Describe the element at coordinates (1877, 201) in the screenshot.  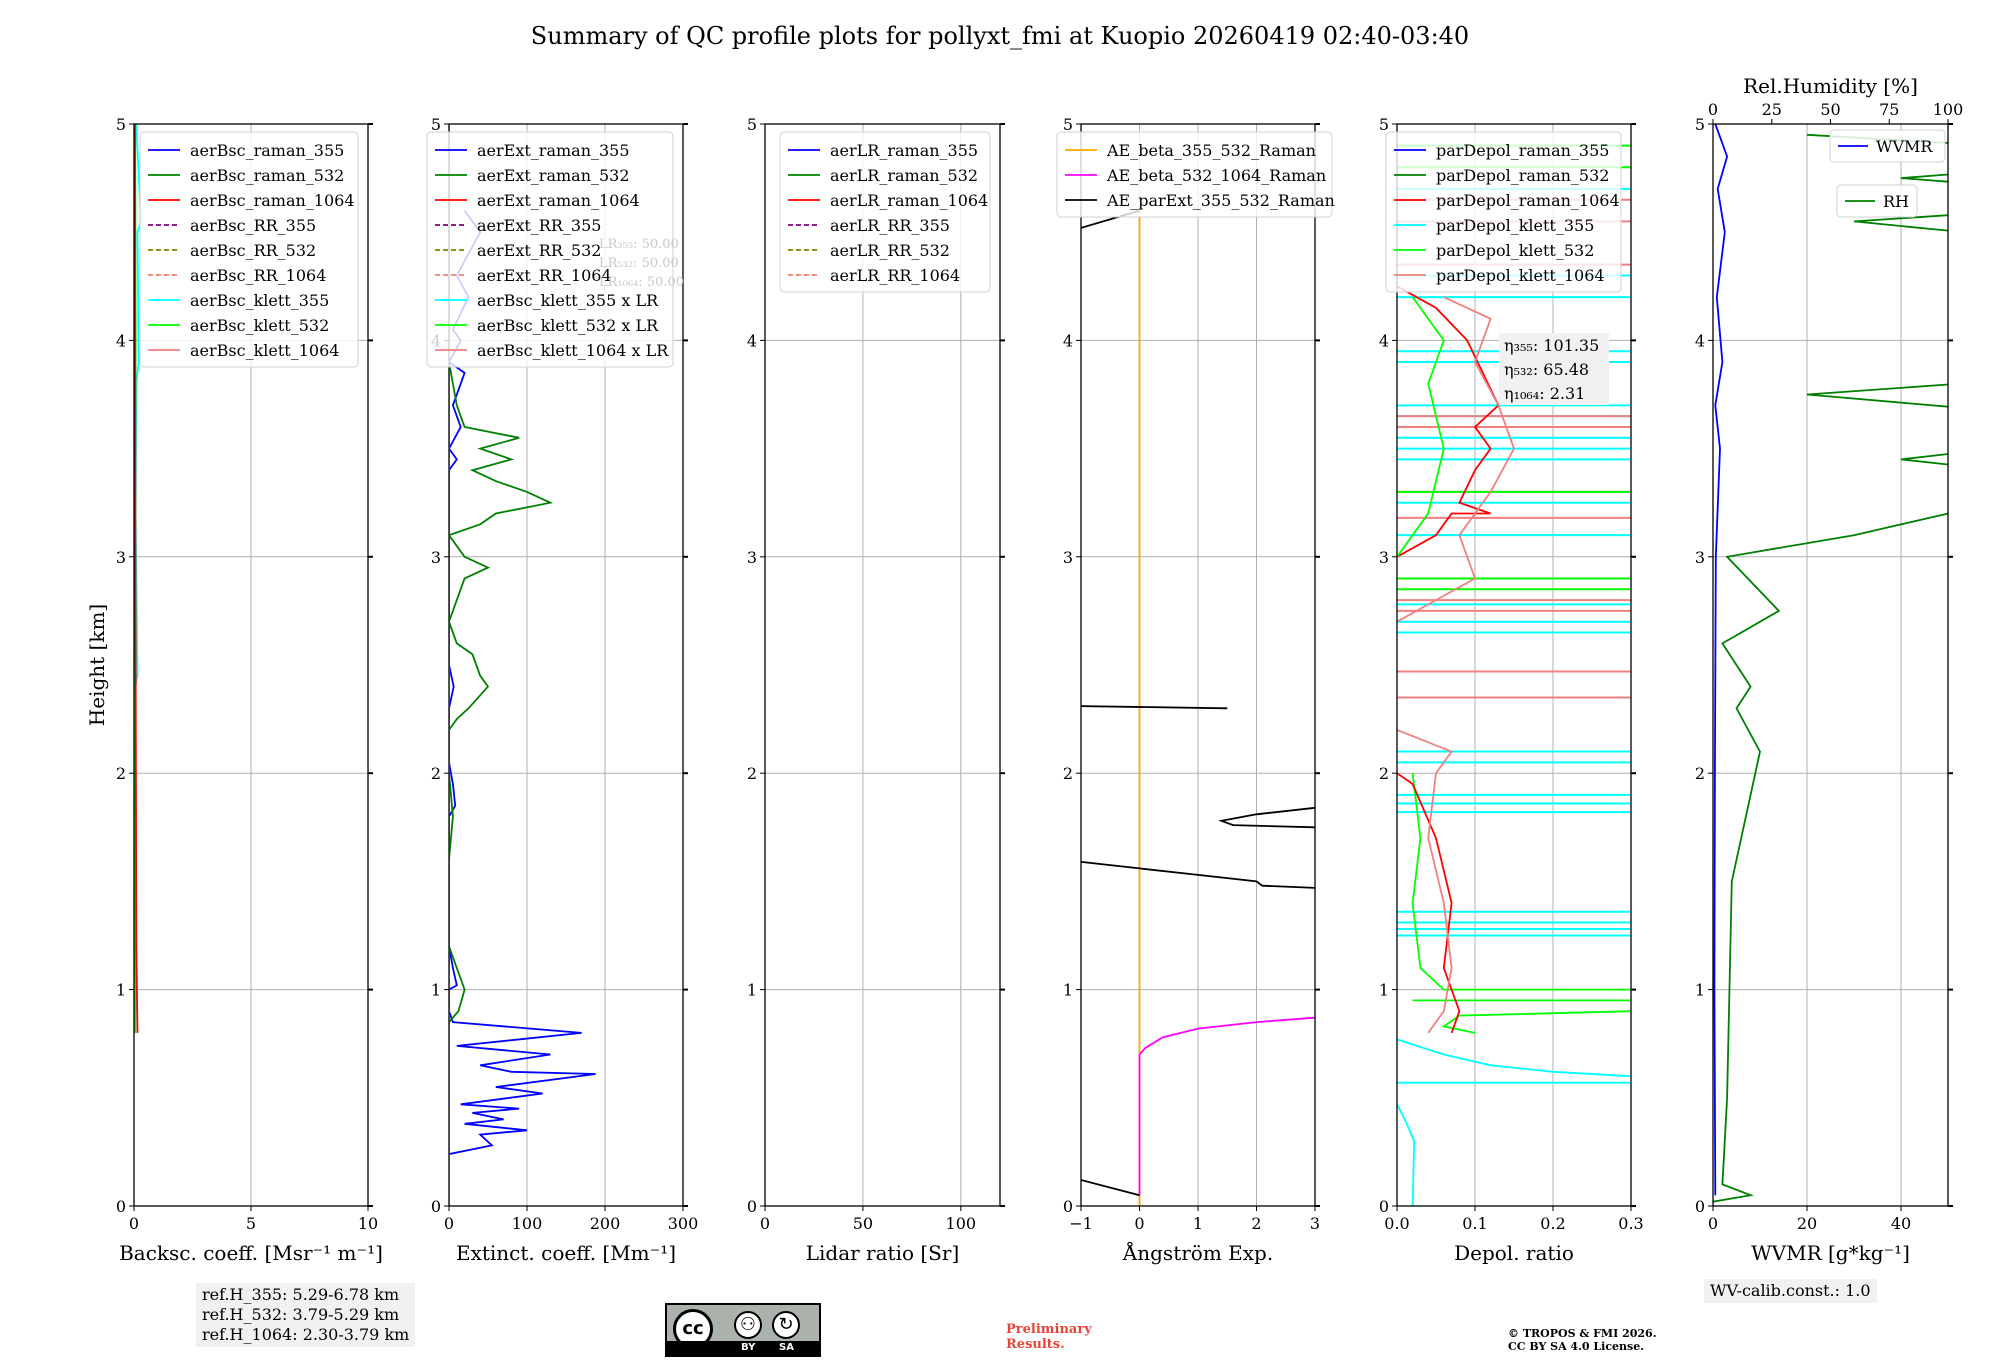
I see `legend-rh: RH` at that location.